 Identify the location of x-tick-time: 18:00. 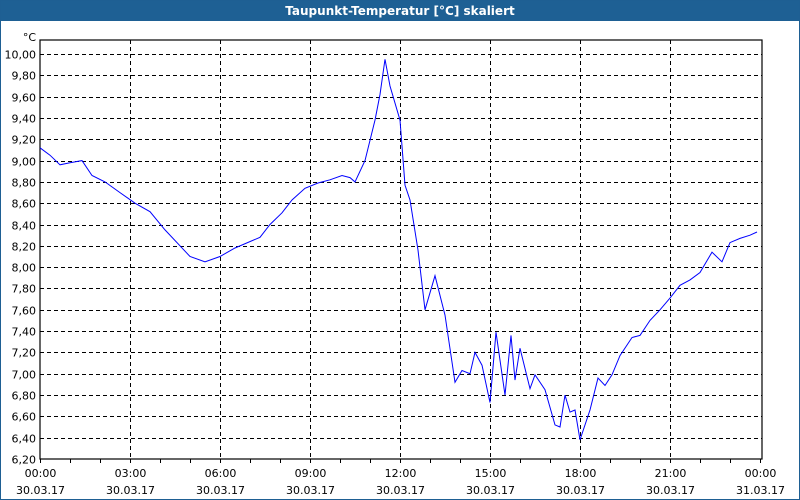
(581, 473).